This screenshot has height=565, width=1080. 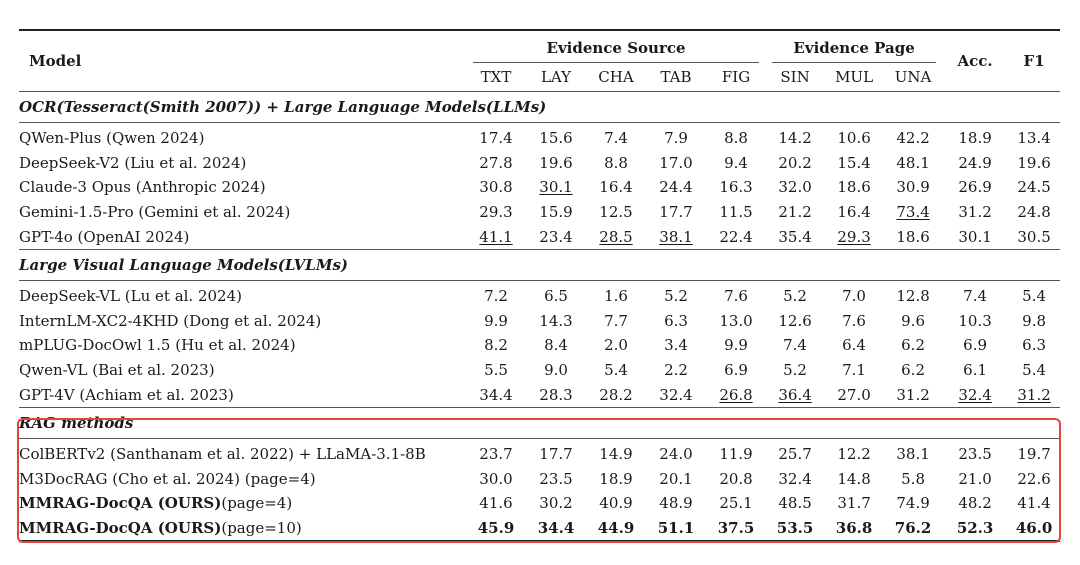 I want to click on value: 51.1, so click(x=676, y=528).